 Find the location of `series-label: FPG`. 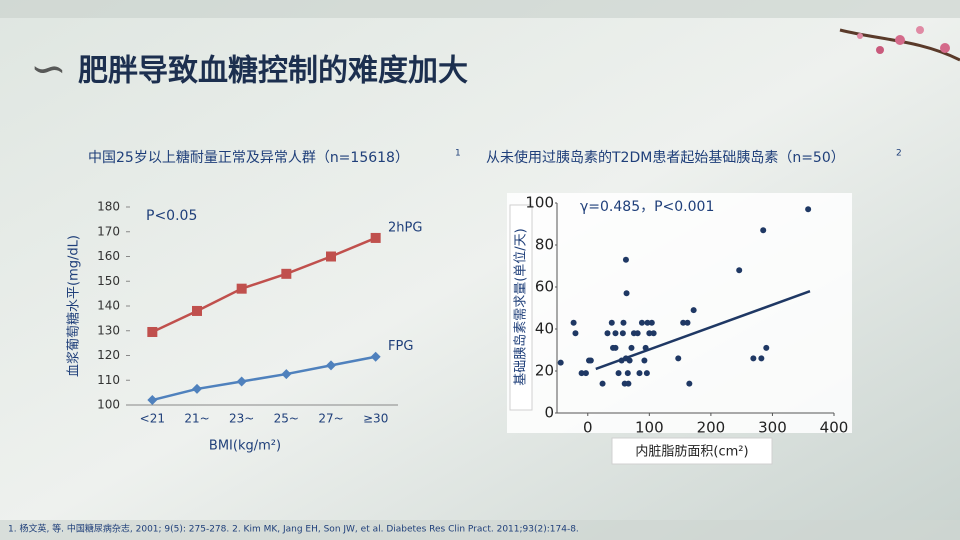

series-label: FPG is located at coordinates (400, 346).